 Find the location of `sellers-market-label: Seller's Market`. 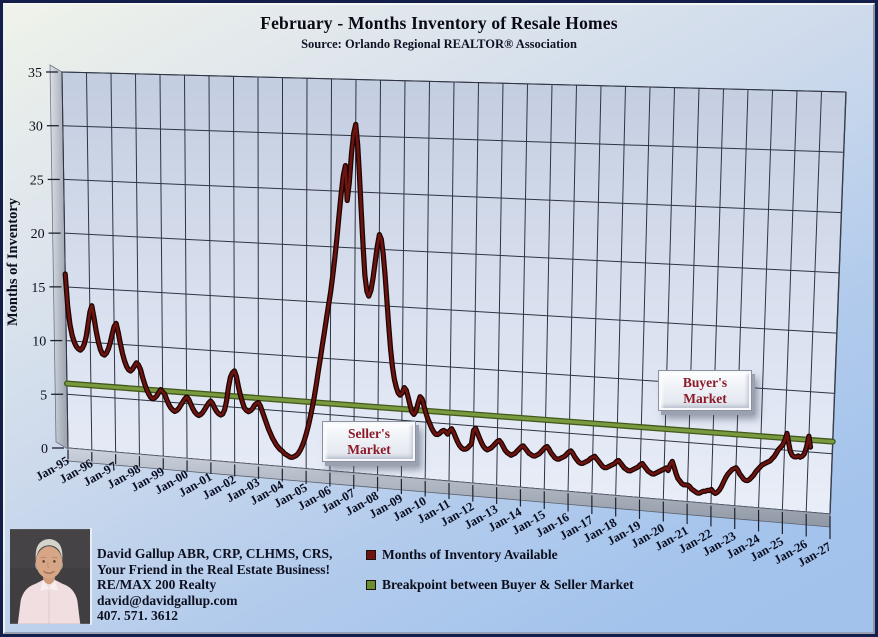

sellers-market-label: Seller's Market is located at coordinates (369, 441).